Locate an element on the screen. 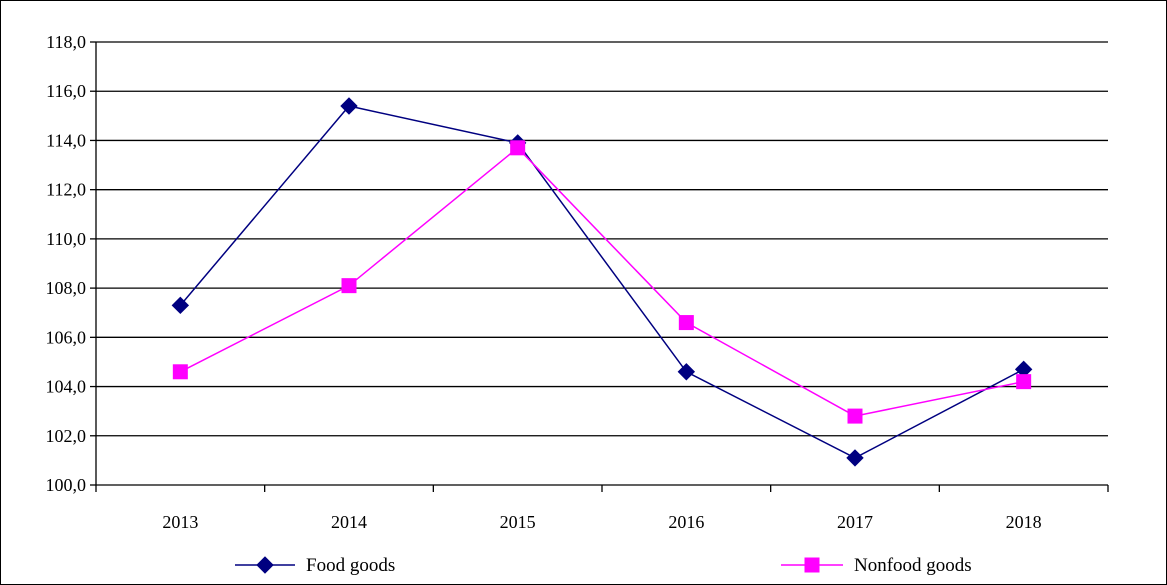 This screenshot has height=585, width=1167. y-tick-label: 112,0 is located at coordinates (66, 190).